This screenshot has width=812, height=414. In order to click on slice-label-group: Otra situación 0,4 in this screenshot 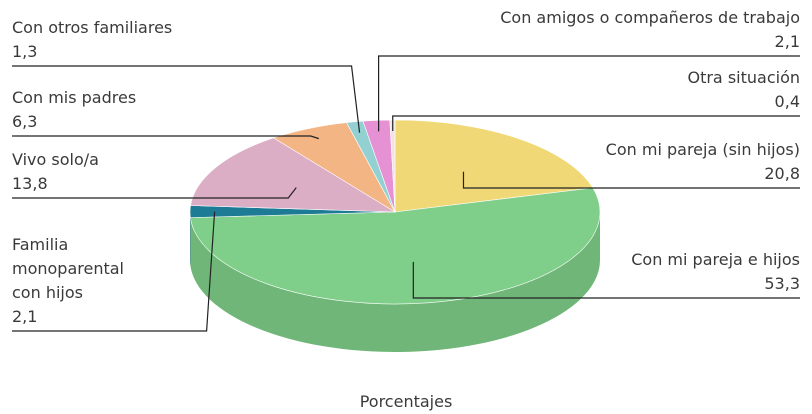, I will do `click(670, 90)`.